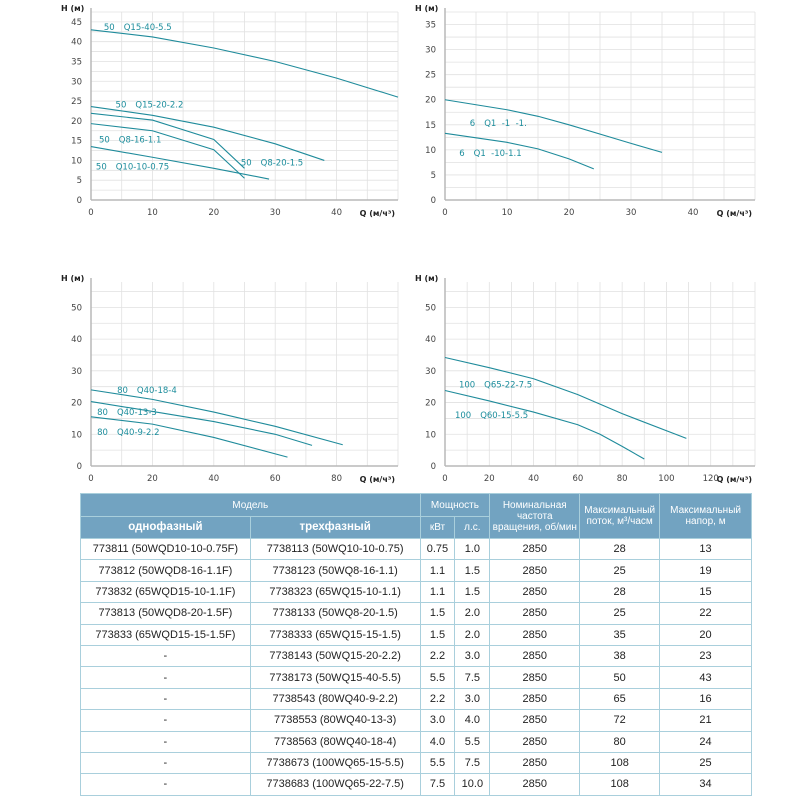 Image resolution: width=800 pixels, height=800 pixels. What do you see at coordinates (705, 677) in the screenshot?
I see `table-cell: 43` at bounding box center [705, 677].